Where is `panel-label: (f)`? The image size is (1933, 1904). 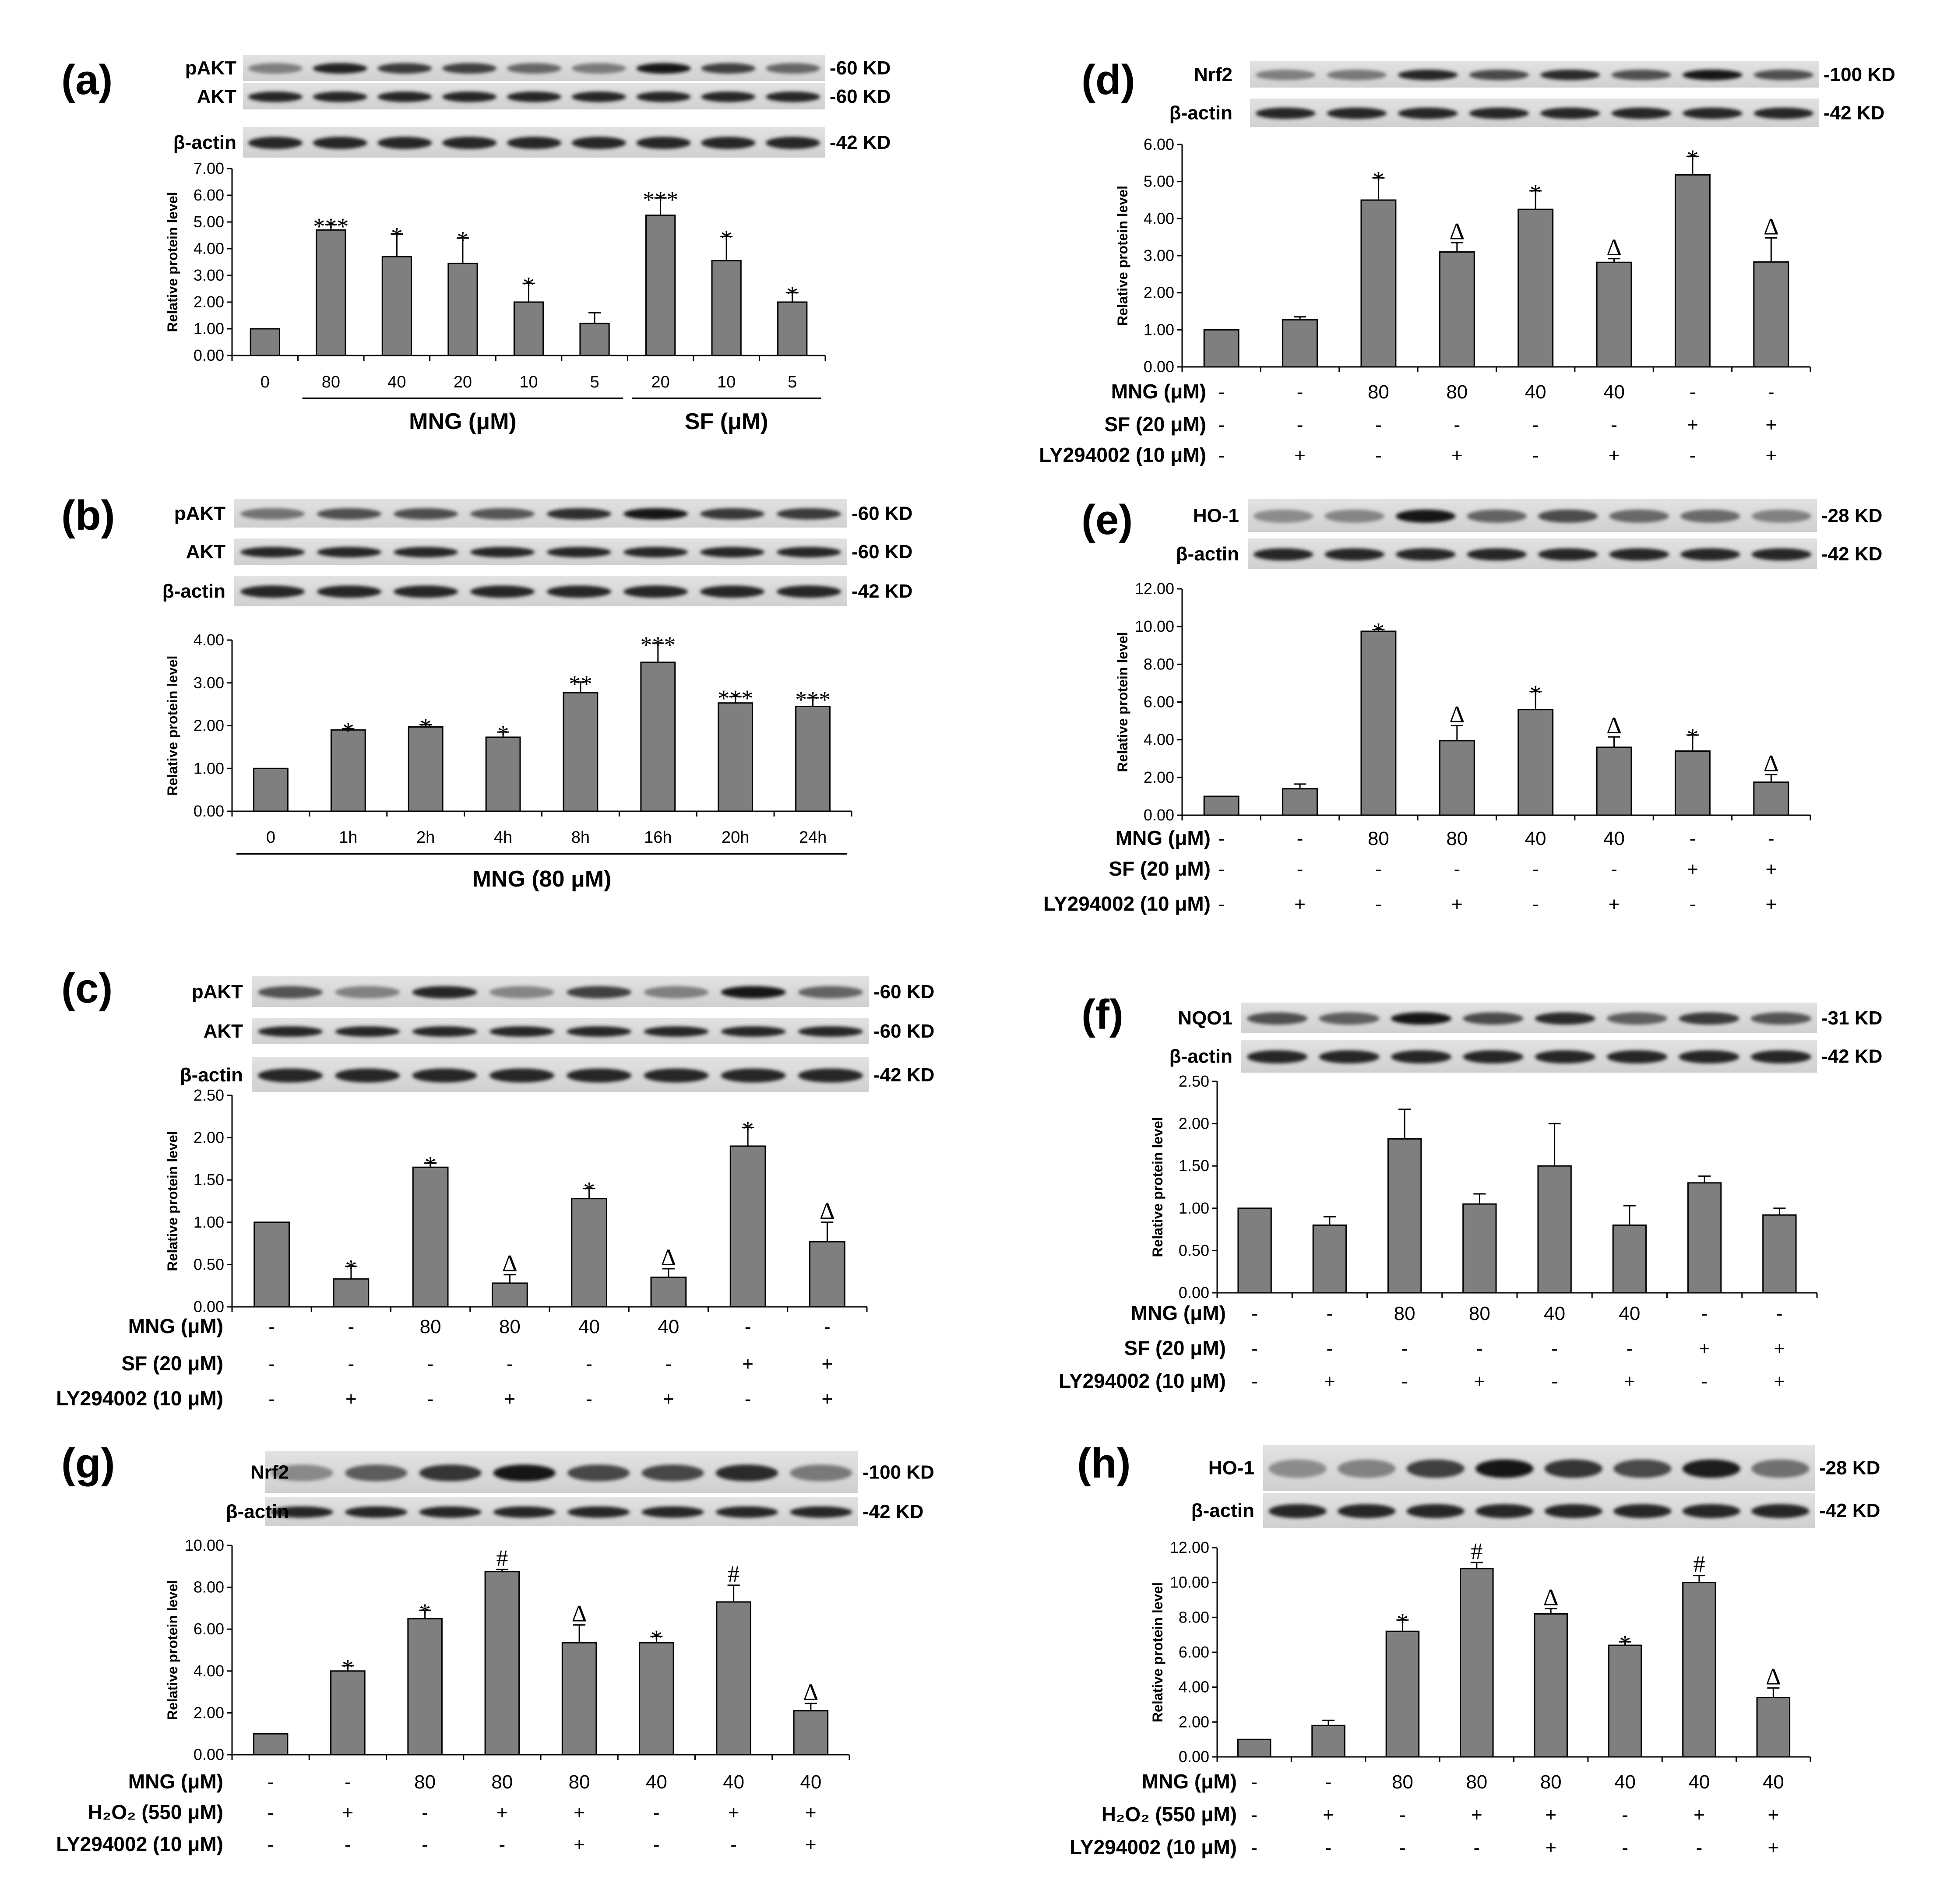
panel-label: (f) is located at coordinates (1102, 1015).